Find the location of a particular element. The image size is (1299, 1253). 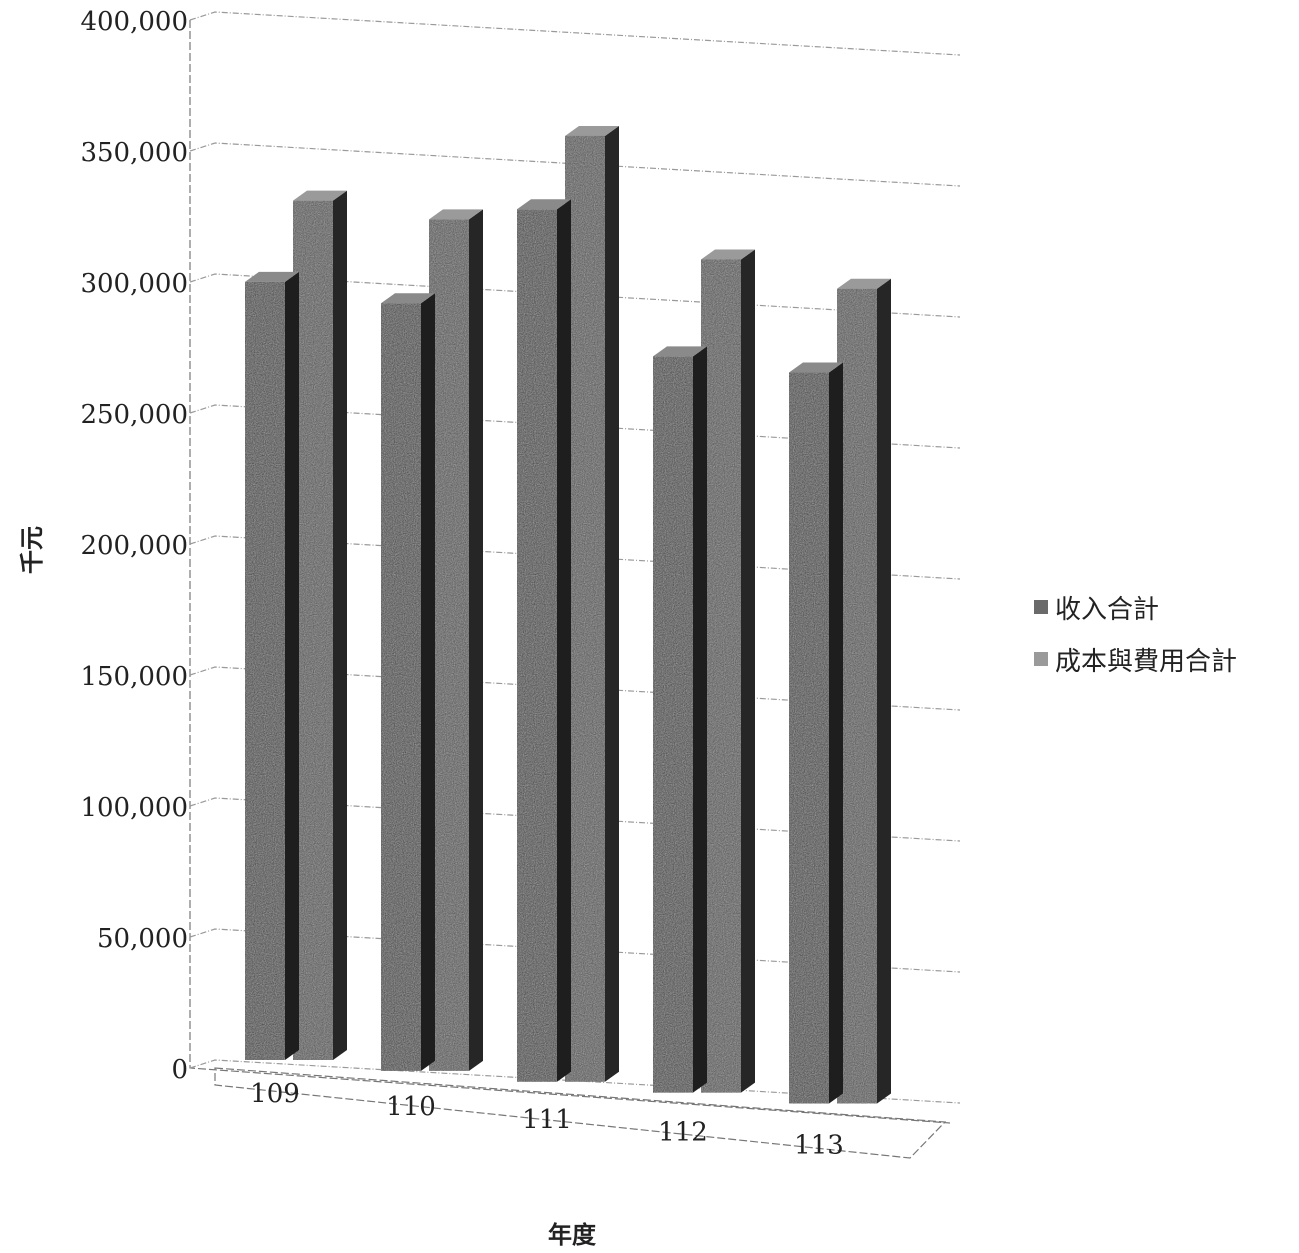

y-tick-label: 400,000 is located at coordinates (134, 22).